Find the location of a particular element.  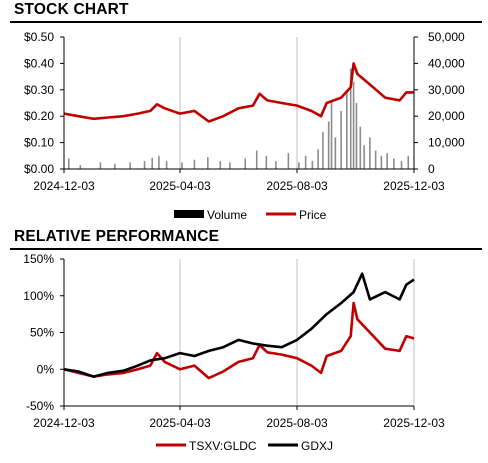

price-line is located at coordinates (238, 92).